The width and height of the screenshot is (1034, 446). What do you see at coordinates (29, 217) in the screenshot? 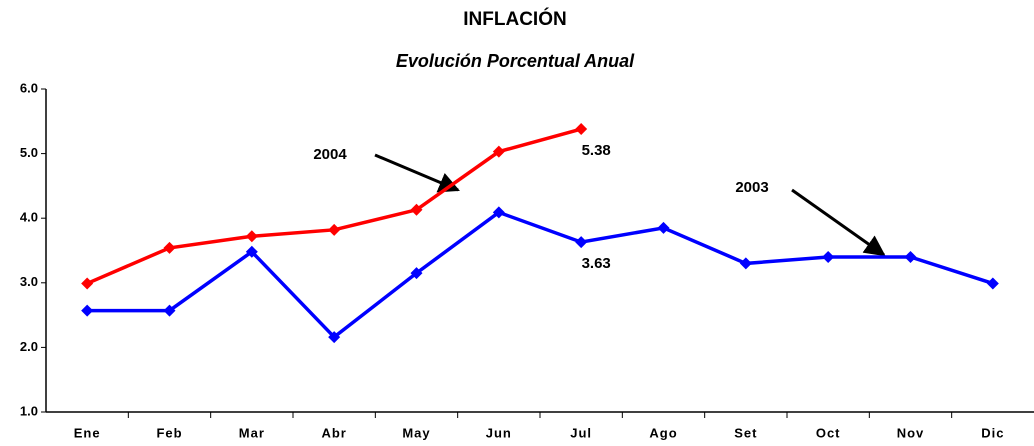
I see `y-tick-label: 4.0` at bounding box center [29, 217].